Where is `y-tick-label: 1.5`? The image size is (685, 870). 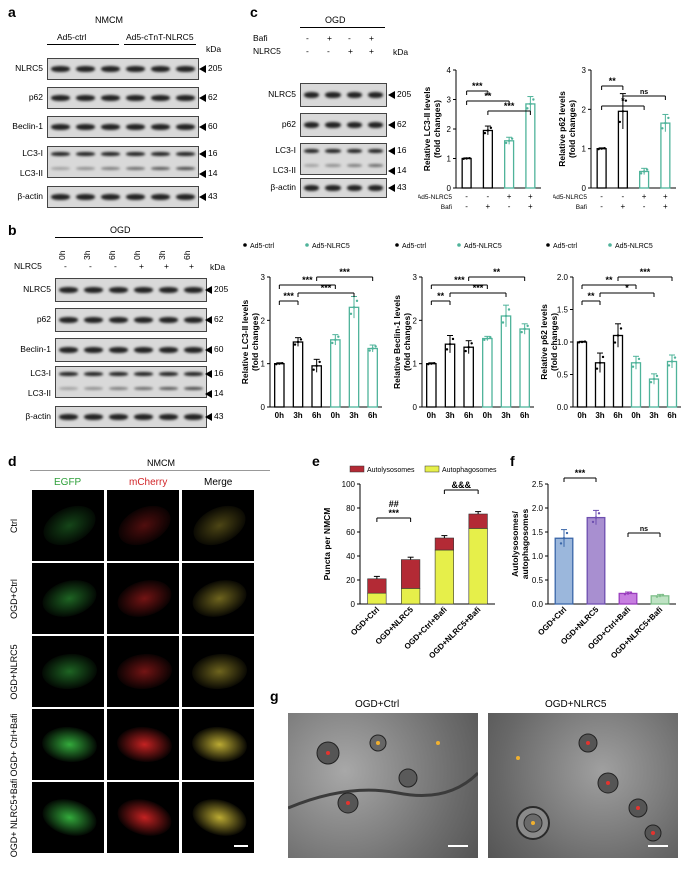
y-tick-label: 1.5 is located at coordinates (563, 310).